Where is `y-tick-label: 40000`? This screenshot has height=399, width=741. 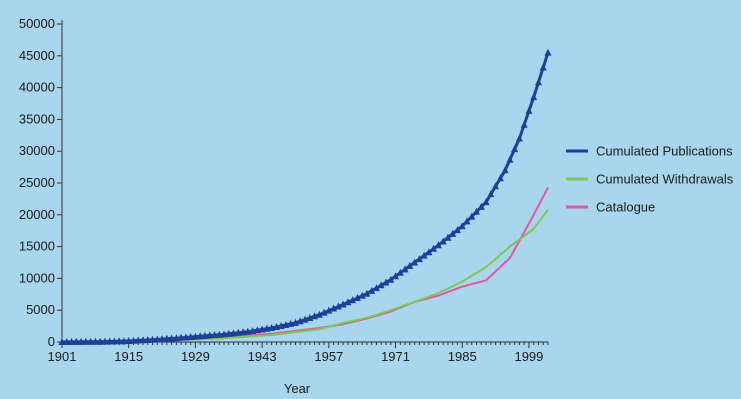
y-tick-label: 40000 is located at coordinates (37, 87).